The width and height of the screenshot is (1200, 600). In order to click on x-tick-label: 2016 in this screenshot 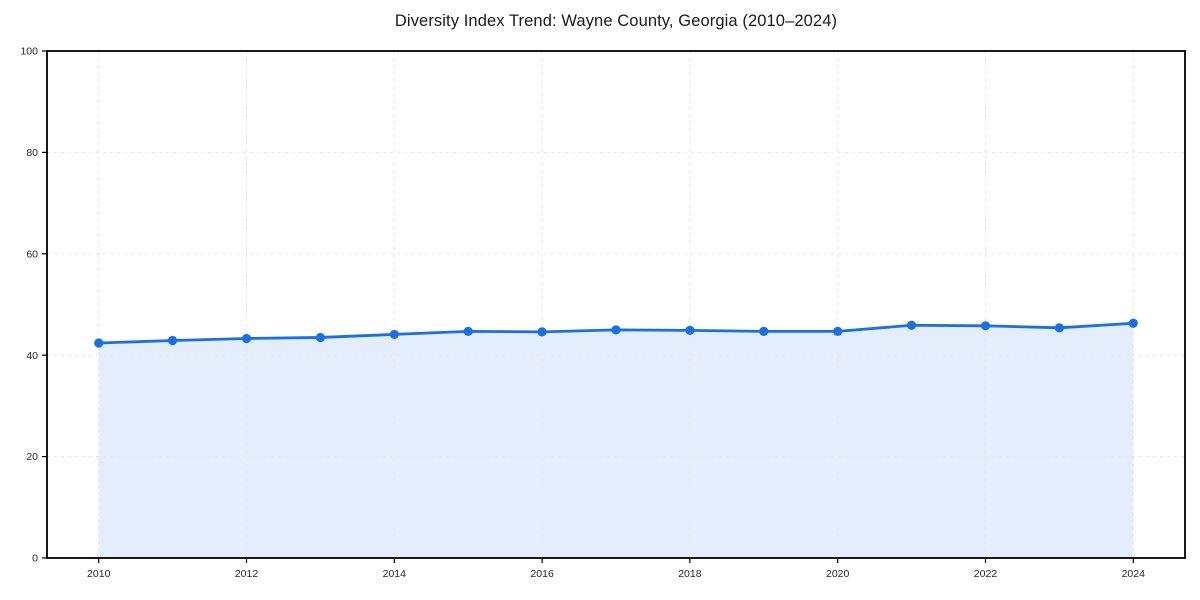, I will do `click(542, 574)`.